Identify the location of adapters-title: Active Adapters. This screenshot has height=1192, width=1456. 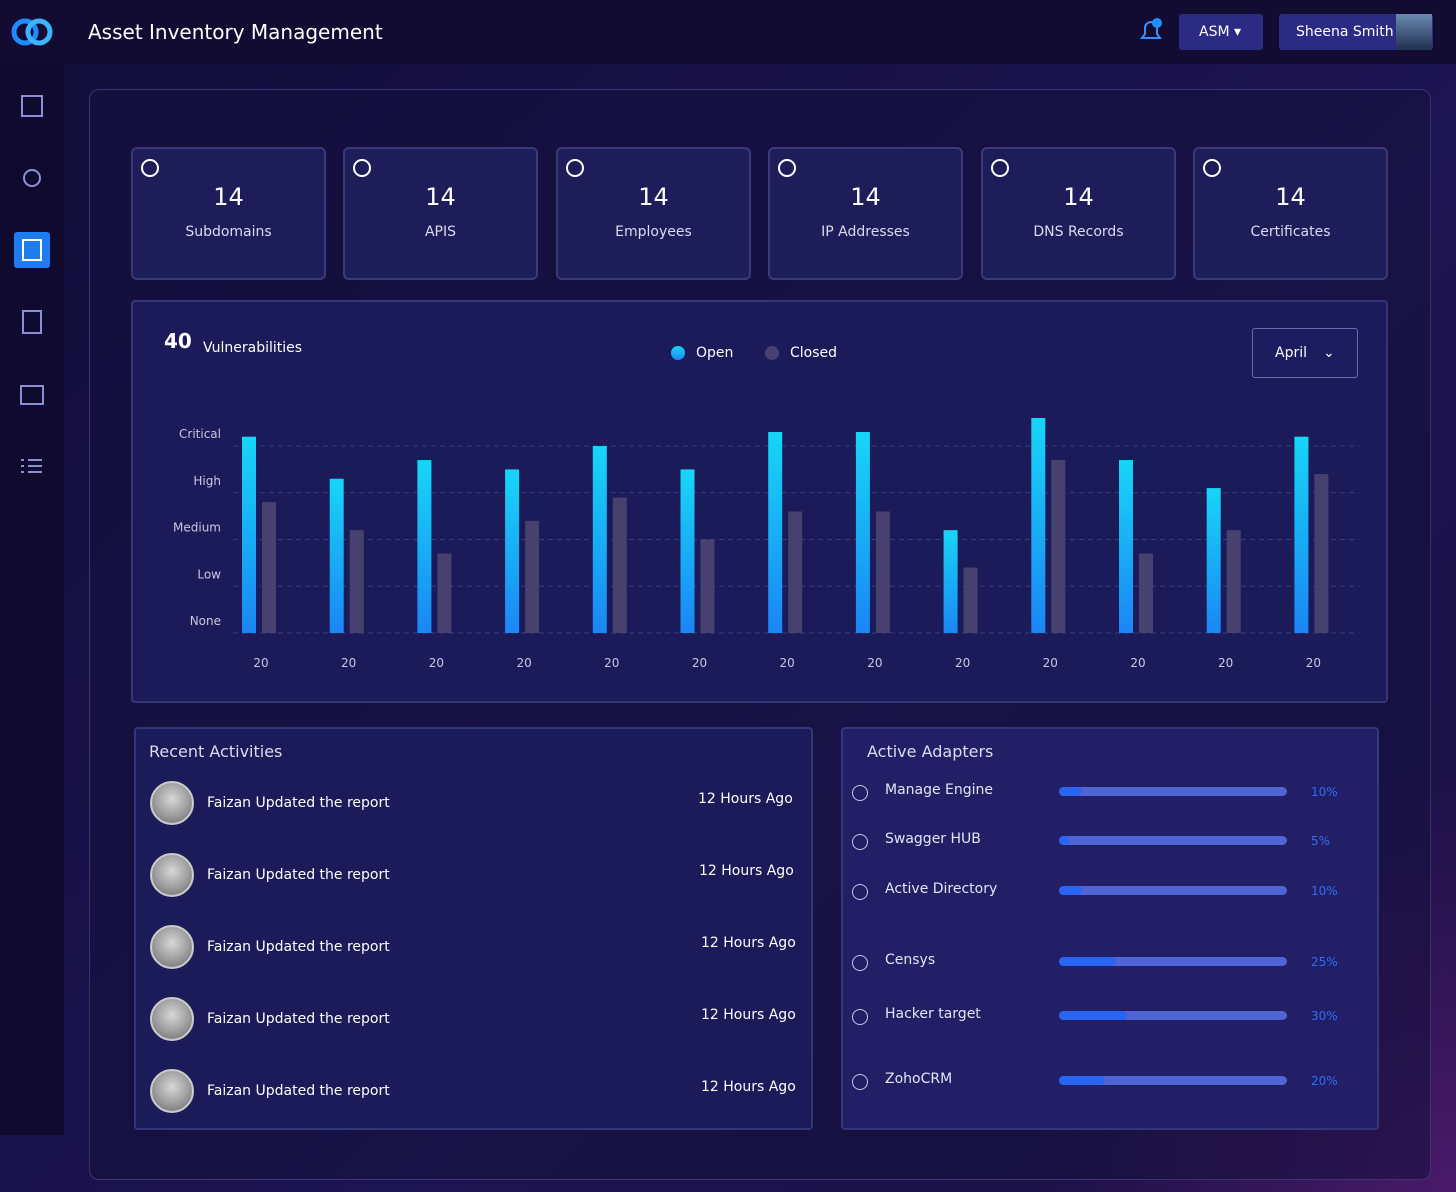
(930, 751).